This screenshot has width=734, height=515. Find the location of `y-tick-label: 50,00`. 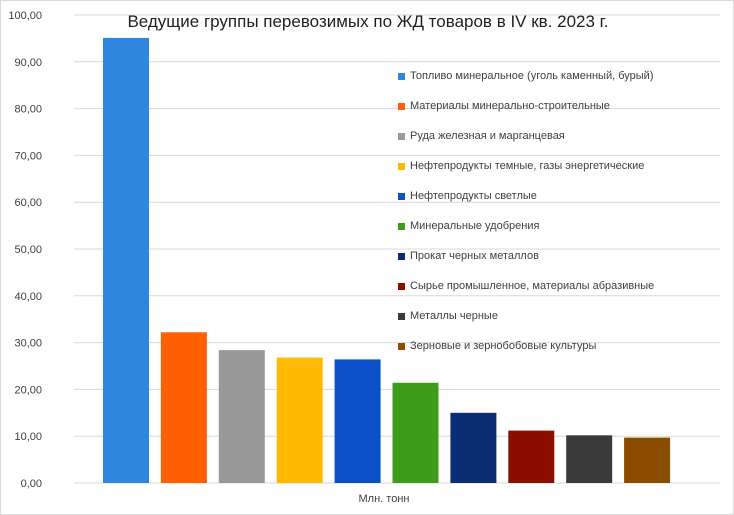

y-tick-label: 50,00 is located at coordinates (28, 250).